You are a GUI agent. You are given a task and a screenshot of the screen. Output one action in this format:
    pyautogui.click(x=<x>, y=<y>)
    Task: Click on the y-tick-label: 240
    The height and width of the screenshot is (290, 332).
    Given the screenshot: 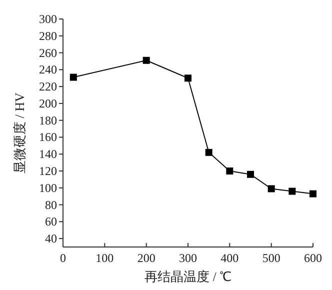 What is the action you would take?
    pyautogui.click(x=48, y=69)
    